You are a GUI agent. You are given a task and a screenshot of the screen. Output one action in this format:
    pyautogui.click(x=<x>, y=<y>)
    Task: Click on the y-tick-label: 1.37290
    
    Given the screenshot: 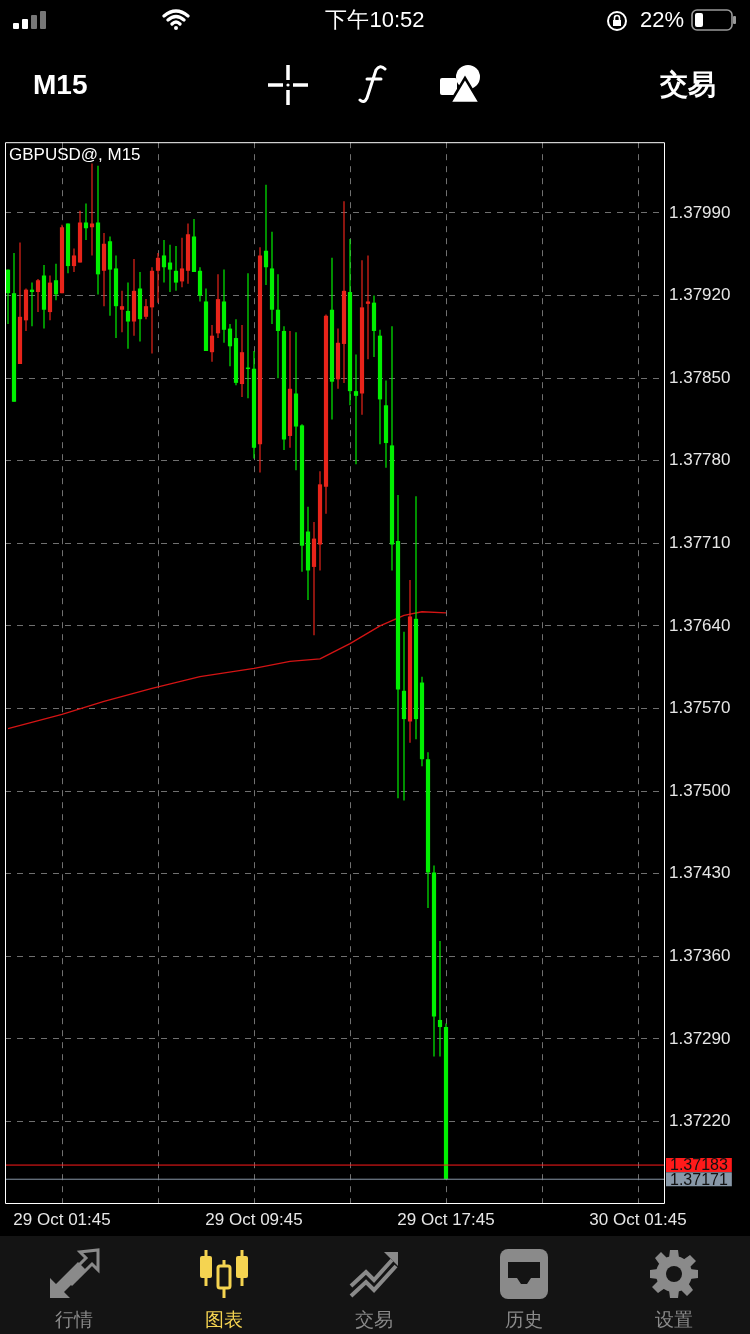 What is the action you would take?
    pyautogui.click(x=700, y=1038)
    